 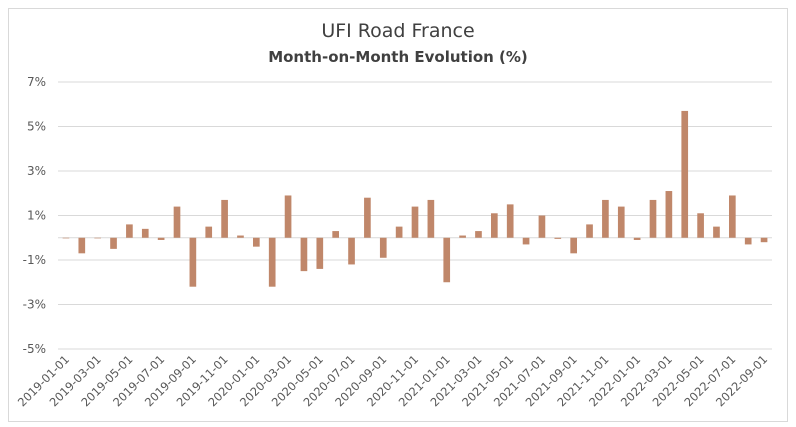 I want to click on y-axis-ticks: 7% 5% 3% 1% -1% -3% -5%, so click(x=34, y=215).